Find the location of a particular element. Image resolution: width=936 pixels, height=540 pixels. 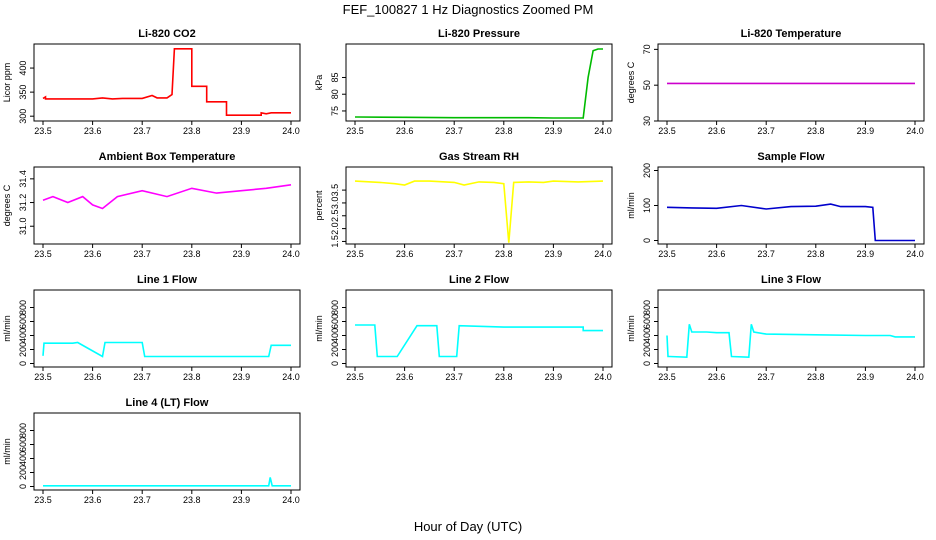

y-tick-label: 30 is located at coordinates (647, 121).